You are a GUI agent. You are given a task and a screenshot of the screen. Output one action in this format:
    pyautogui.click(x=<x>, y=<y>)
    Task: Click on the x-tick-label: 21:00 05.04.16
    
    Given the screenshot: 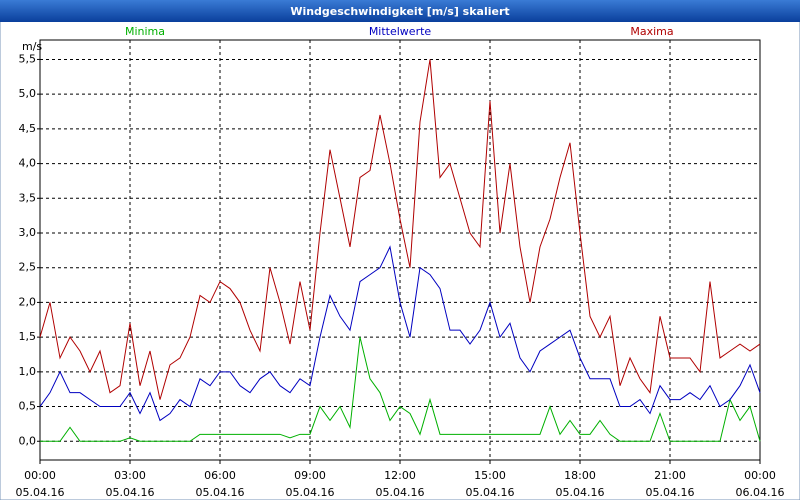 What is the action you would take?
    pyautogui.click(x=670, y=484)
    